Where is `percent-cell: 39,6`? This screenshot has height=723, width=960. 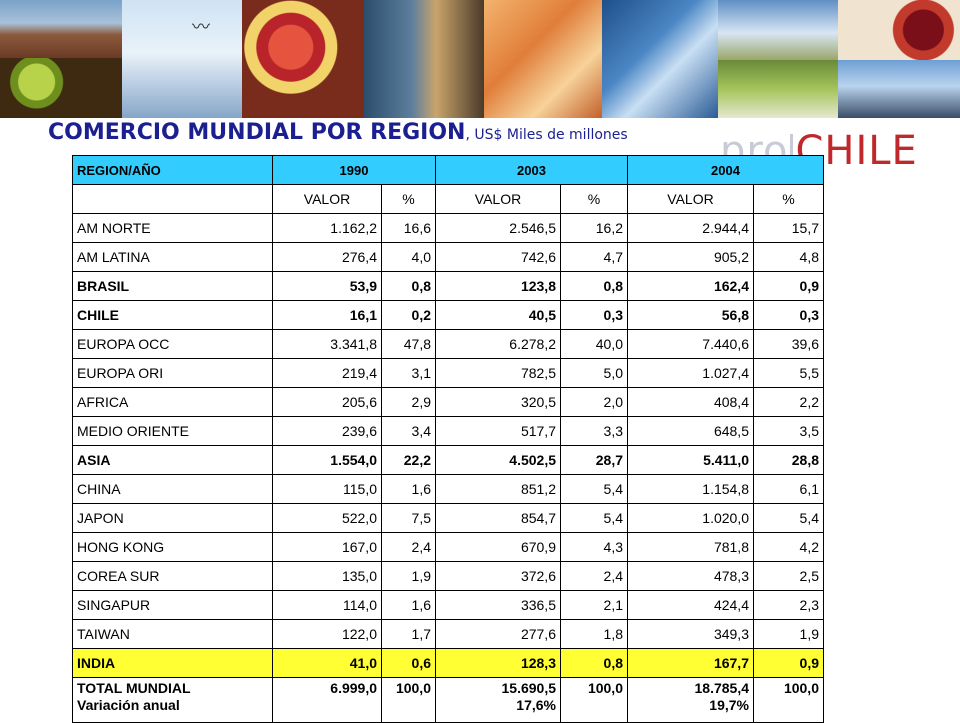
percent-cell: 39,6 is located at coordinates (788, 344).